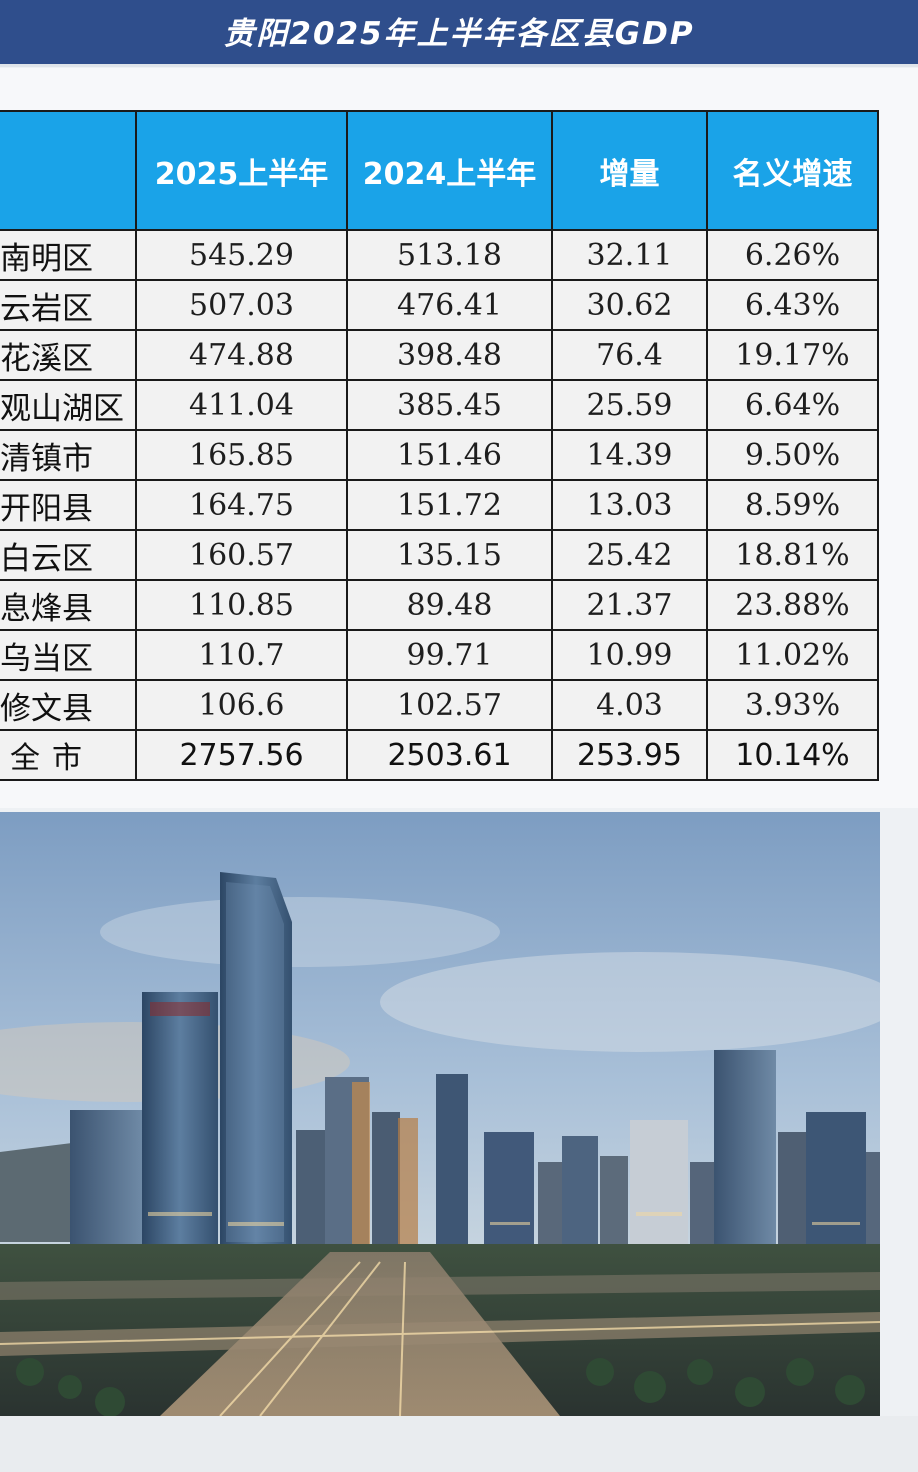 The image size is (918, 1472). What do you see at coordinates (449, 405) in the screenshot?
I see `gdp-2024: 385.45` at bounding box center [449, 405].